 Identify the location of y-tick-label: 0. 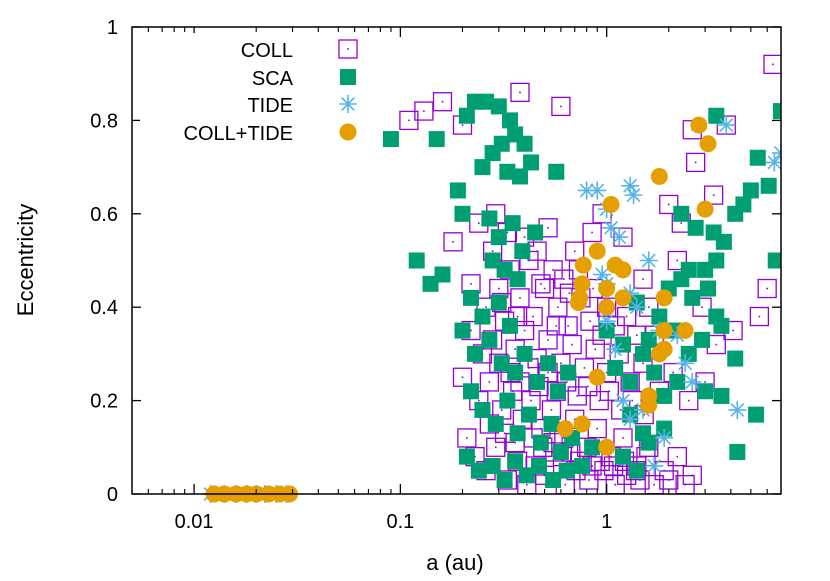
(112, 495).